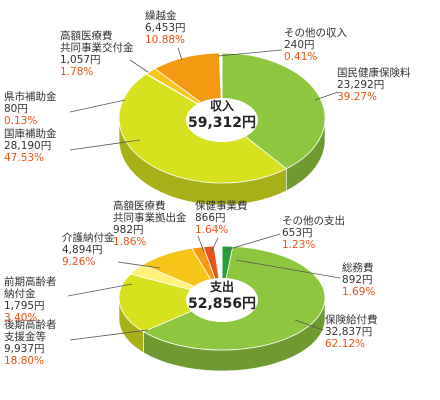 Image resolution: width=440 pixels, height=400 pixels. What do you see at coordinates (80, 60) in the screenshot?
I see `slice-amount-1-4: 1,057円` at bounding box center [80, 60].